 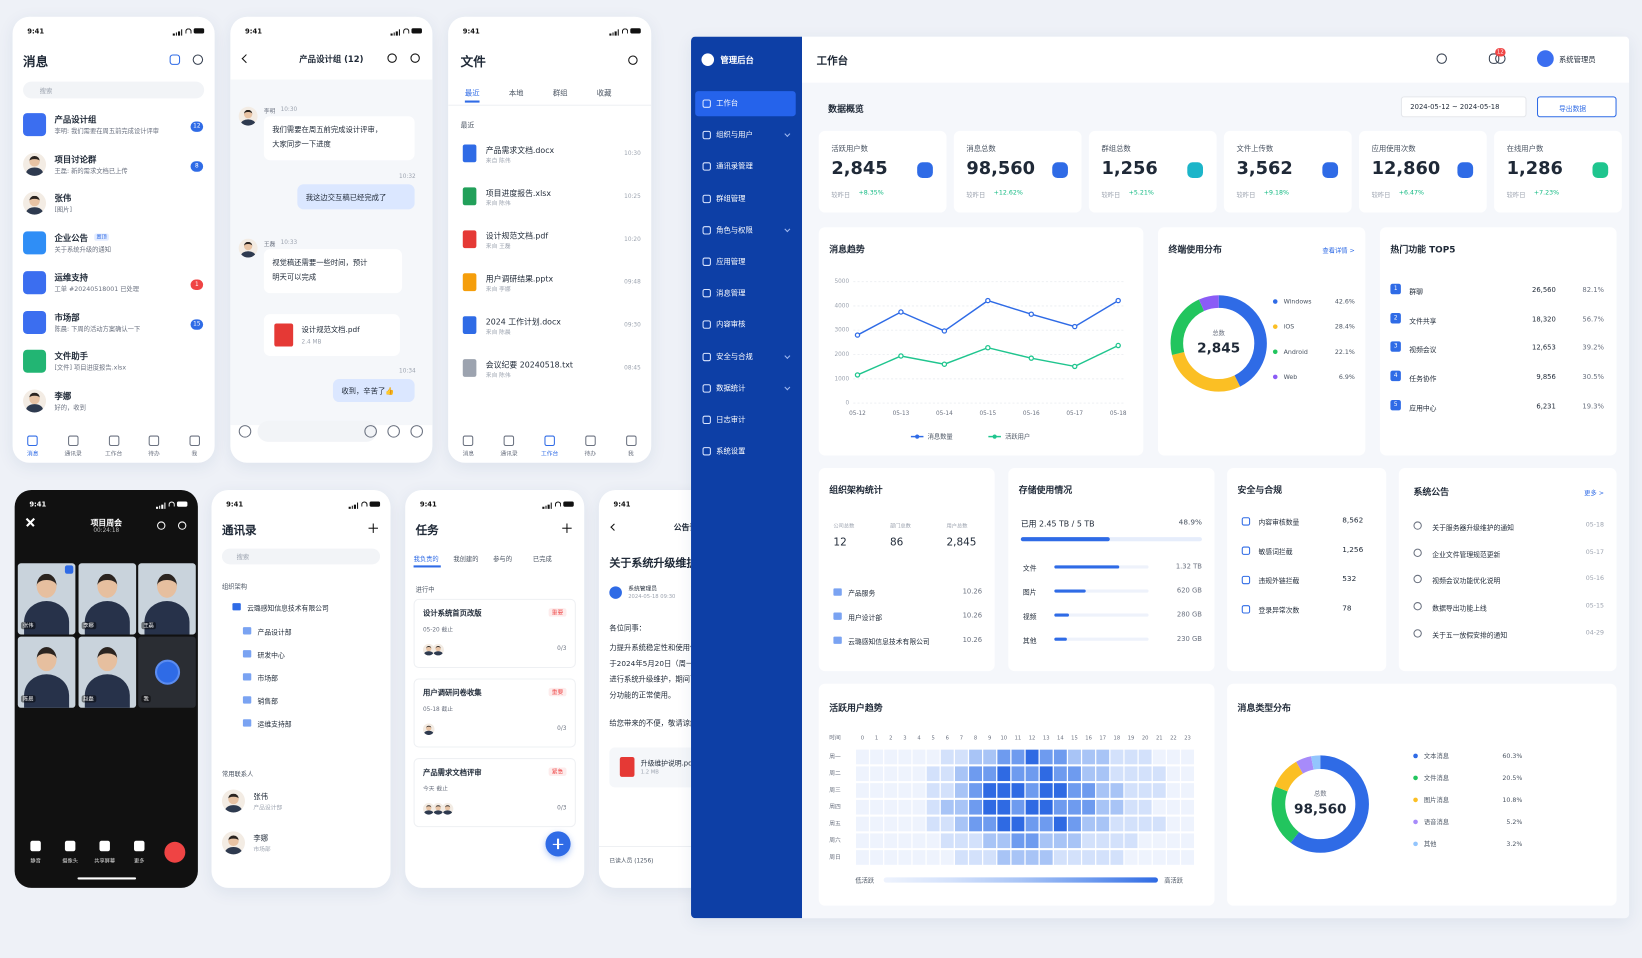 I want to click on security-label: 登录异常次数, so click(x=1279, y=610).